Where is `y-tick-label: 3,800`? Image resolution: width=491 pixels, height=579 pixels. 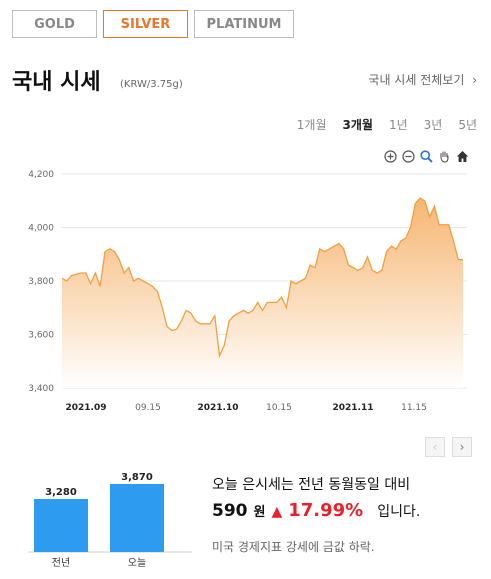
y-tick-label: 3,800 is located at coordinates (41, 282).